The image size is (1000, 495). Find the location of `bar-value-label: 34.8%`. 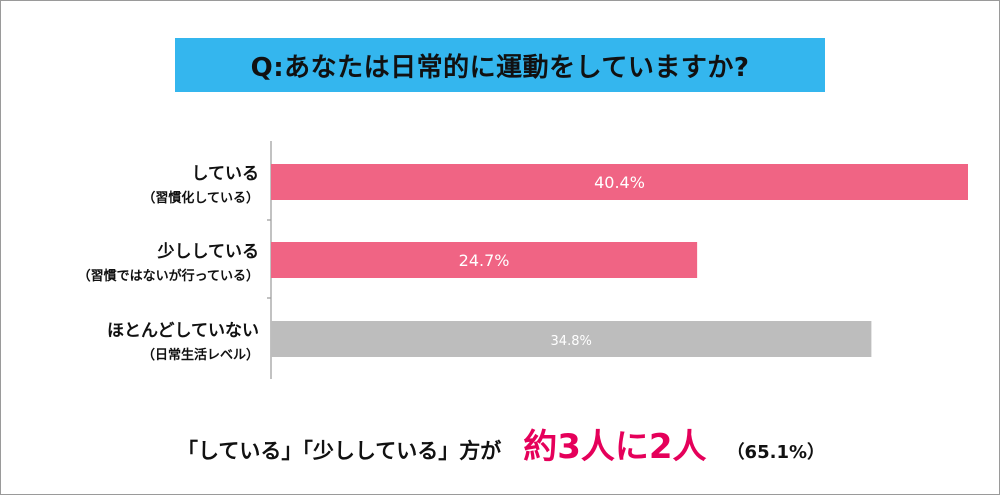

bar-value-label: 34.8% is located at coordinates (571, 341).